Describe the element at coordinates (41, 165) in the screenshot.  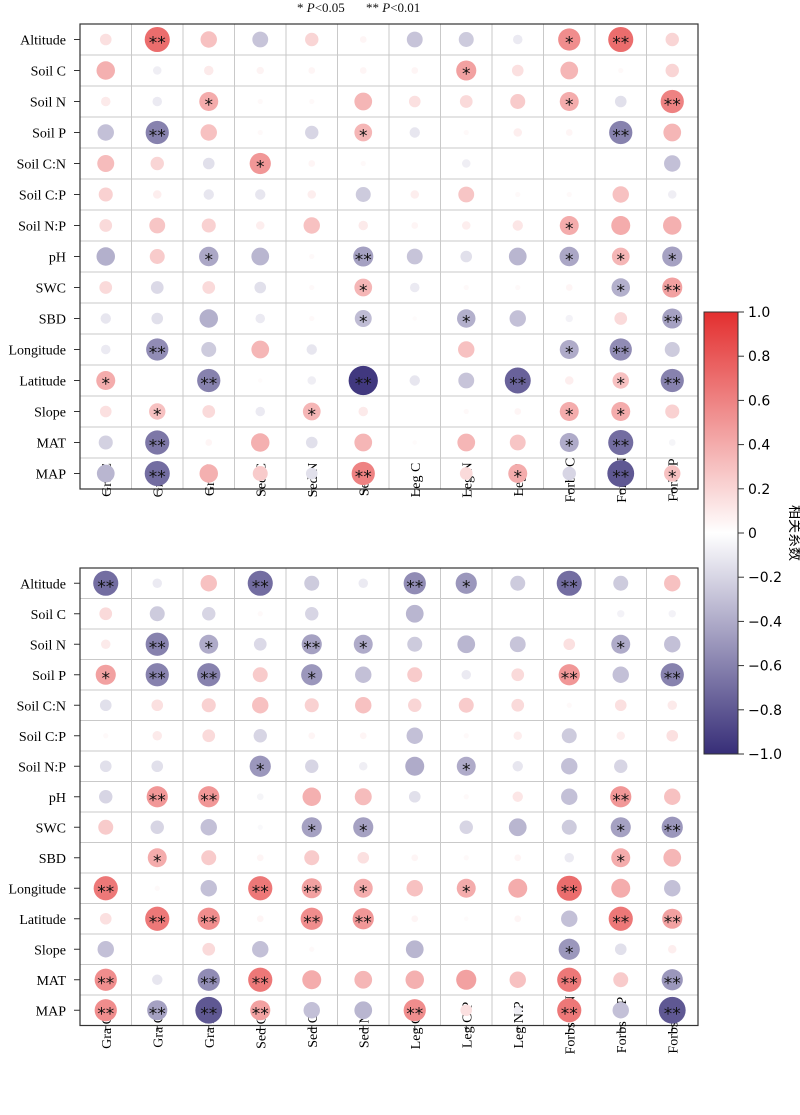
I see `row-label: Soil C:N` at that location.